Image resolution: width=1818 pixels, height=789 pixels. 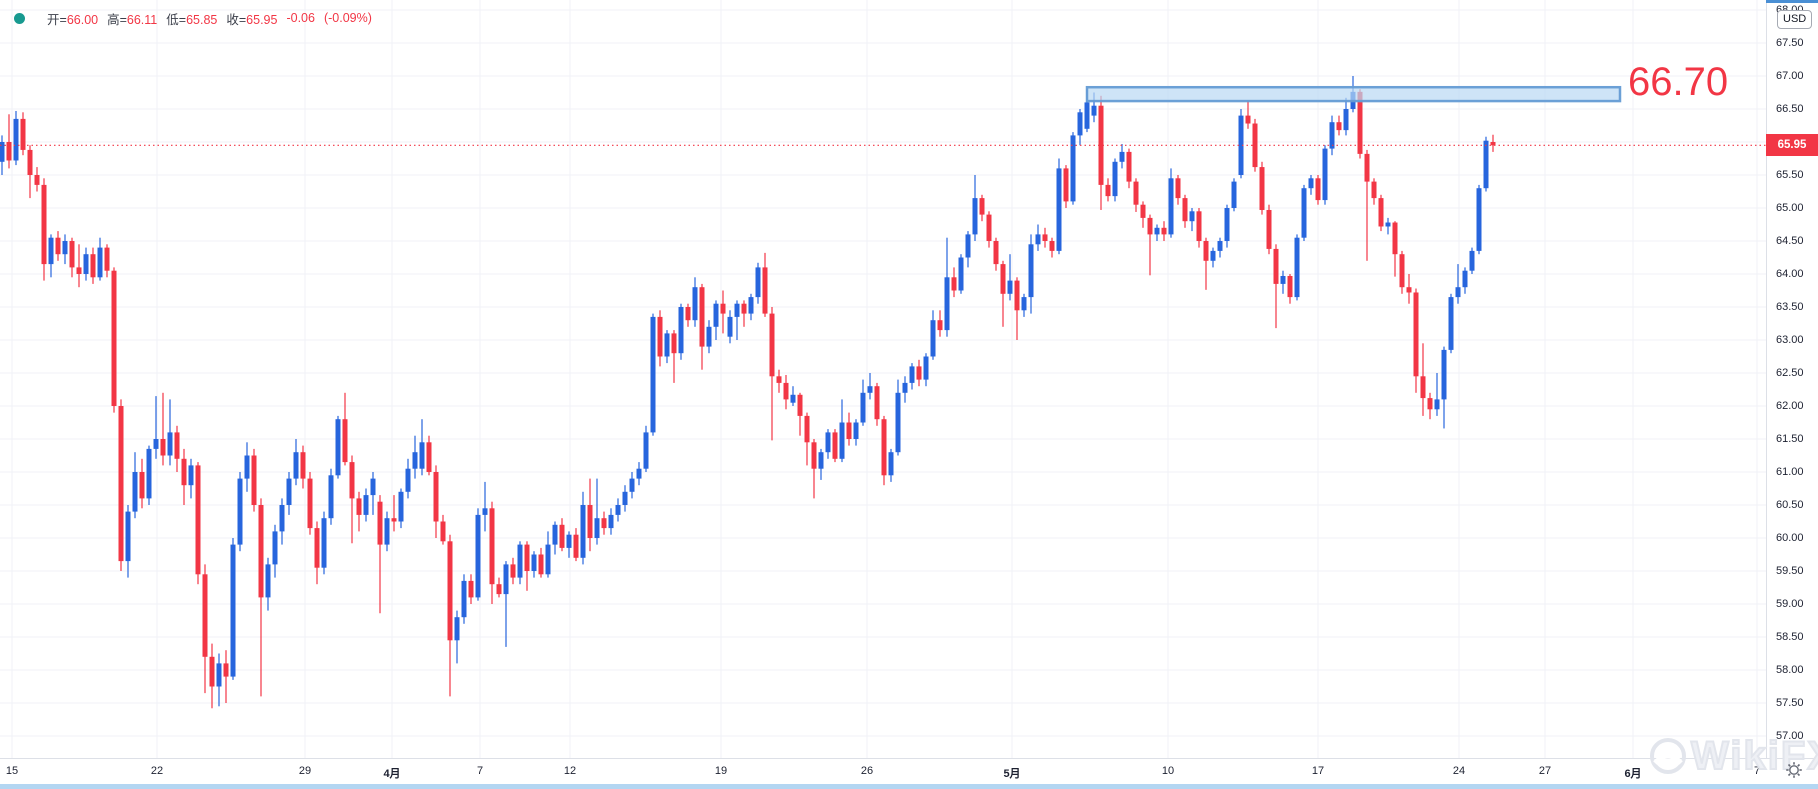 What do you see at coordinates (347, 18) in the screenshot?
I see `legend-change-pct: (-0.09%)` at bounding box center [347, 18].